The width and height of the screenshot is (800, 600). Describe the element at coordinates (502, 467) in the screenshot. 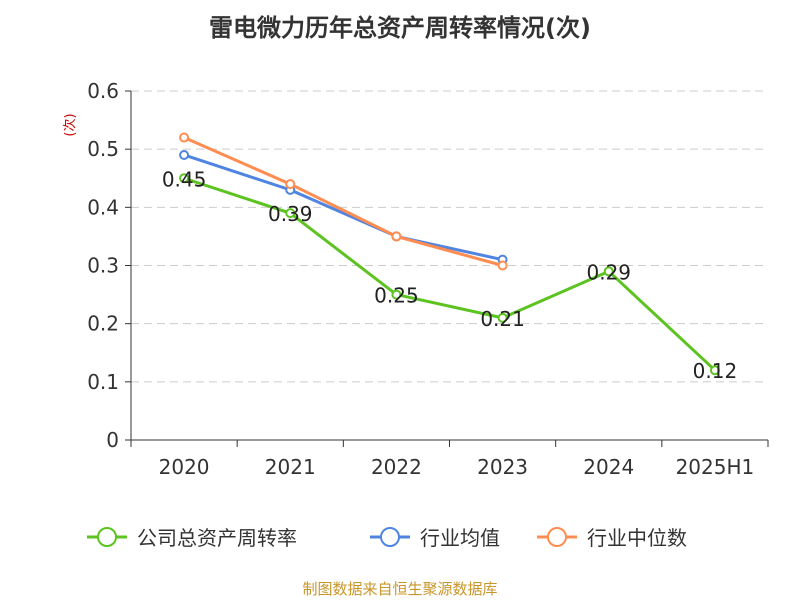

I see `x-tick-label: 2023` at that location.